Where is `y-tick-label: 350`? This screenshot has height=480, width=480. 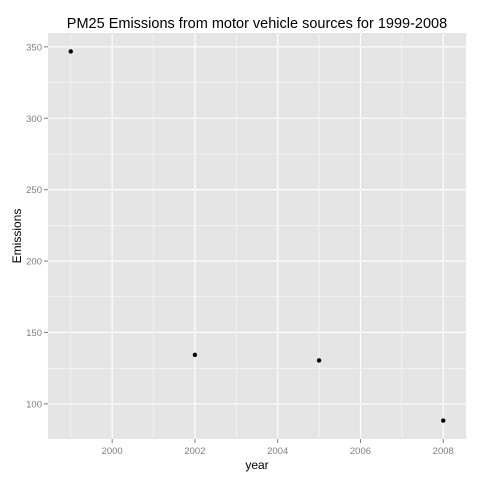 y-tick-label: 350 is located at coordinates (34, 47).